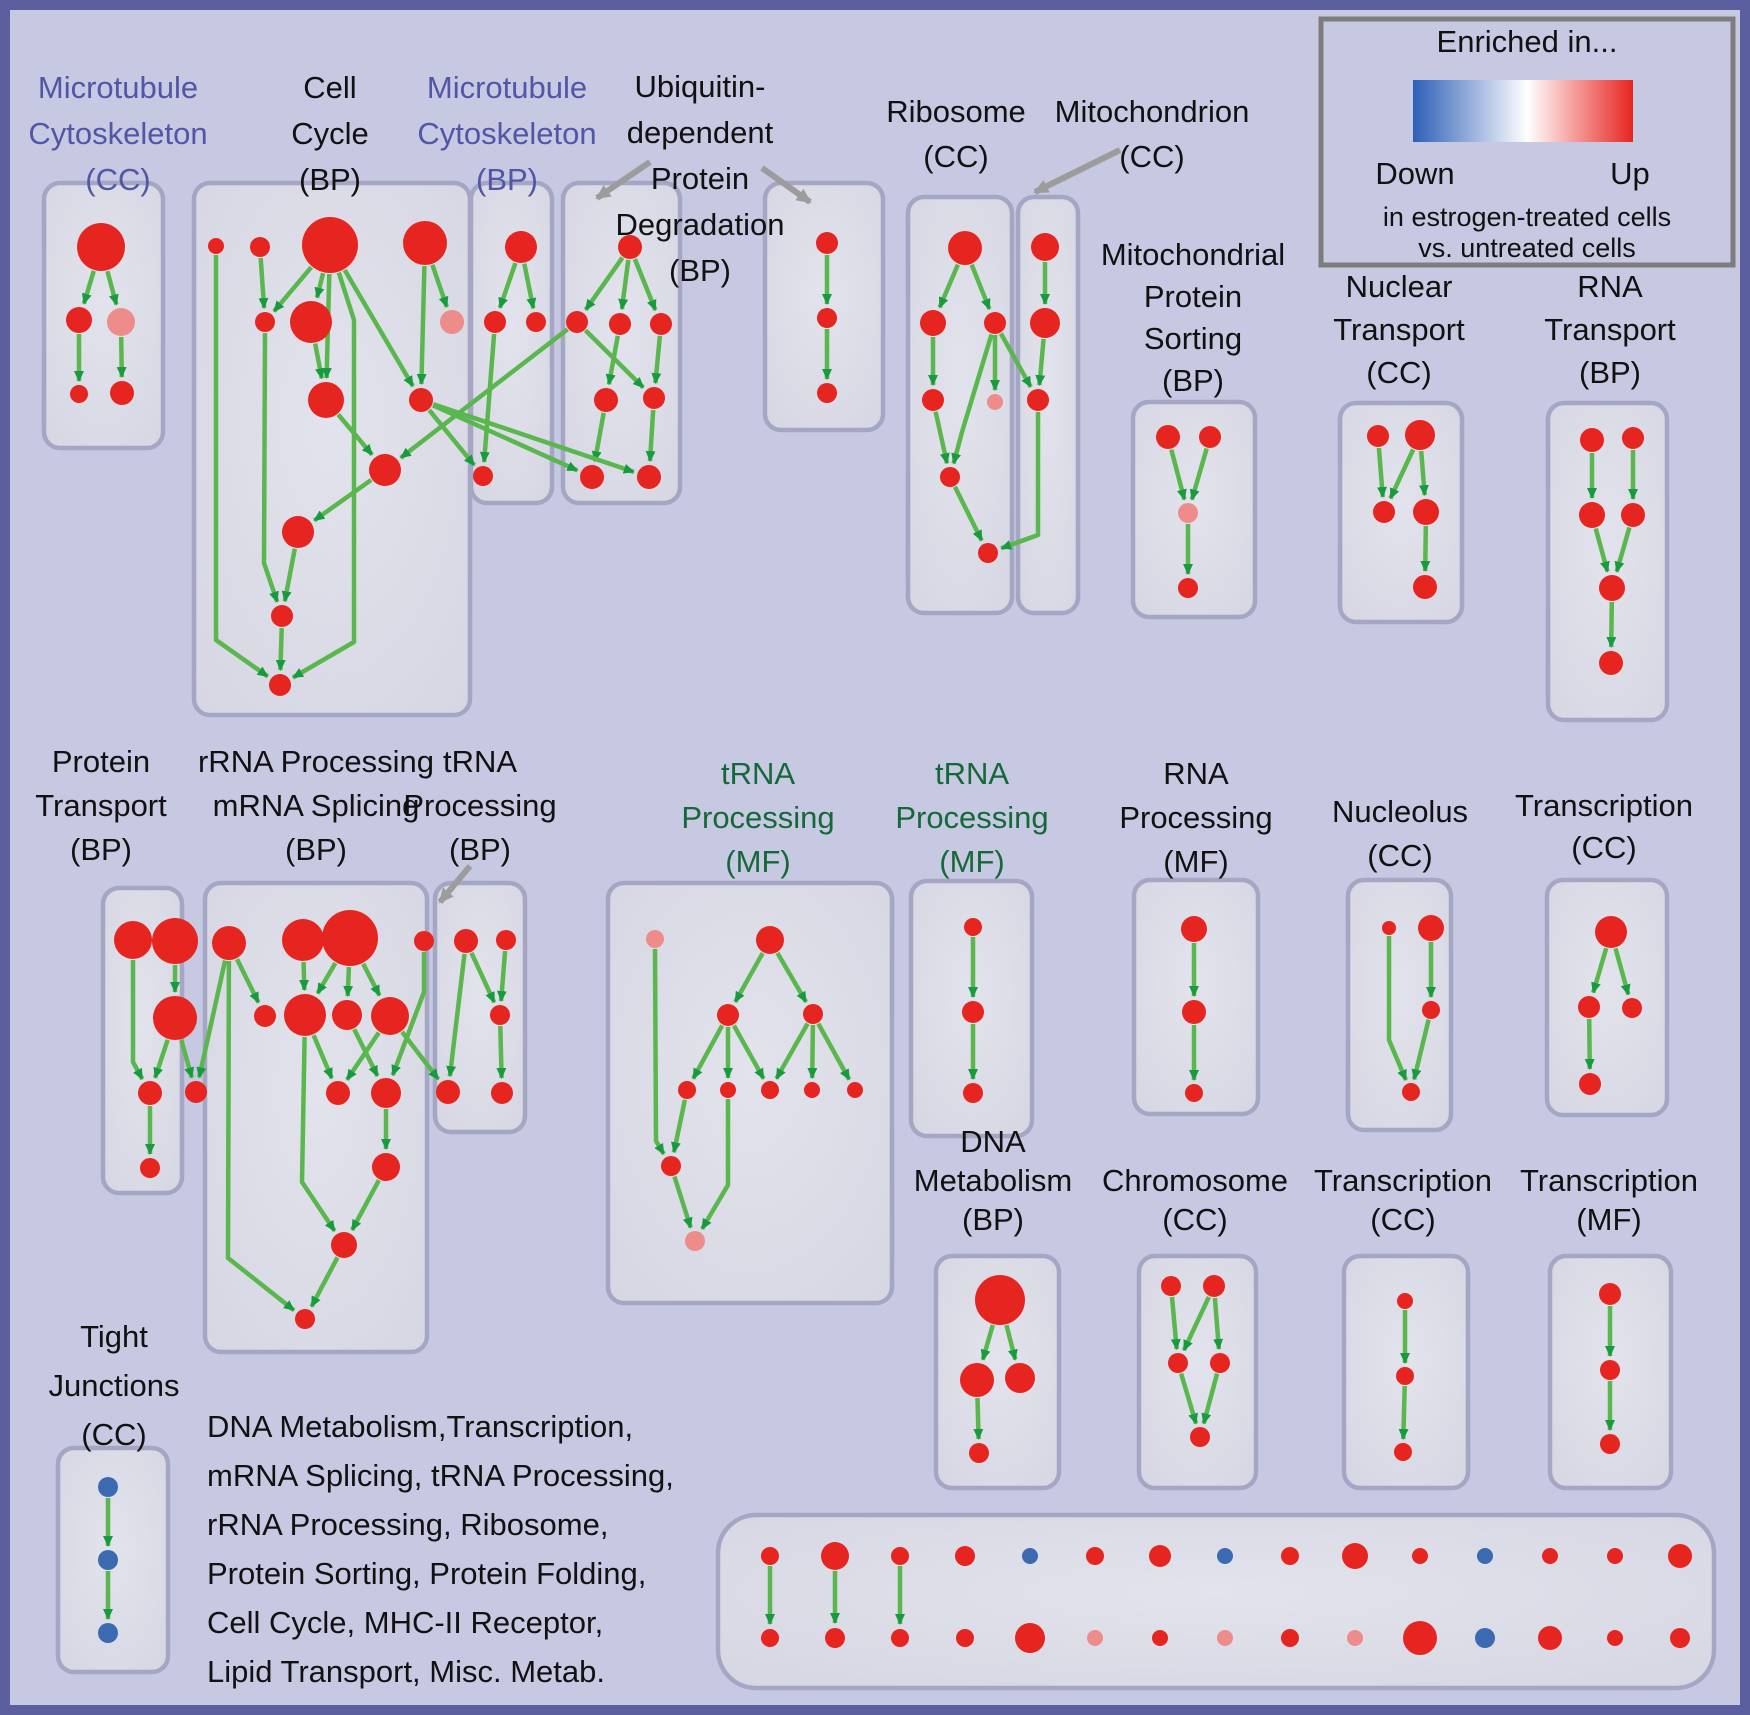 The image size is (1750, 1715). I want to click on edge-w2-w3, so click(502, 976).